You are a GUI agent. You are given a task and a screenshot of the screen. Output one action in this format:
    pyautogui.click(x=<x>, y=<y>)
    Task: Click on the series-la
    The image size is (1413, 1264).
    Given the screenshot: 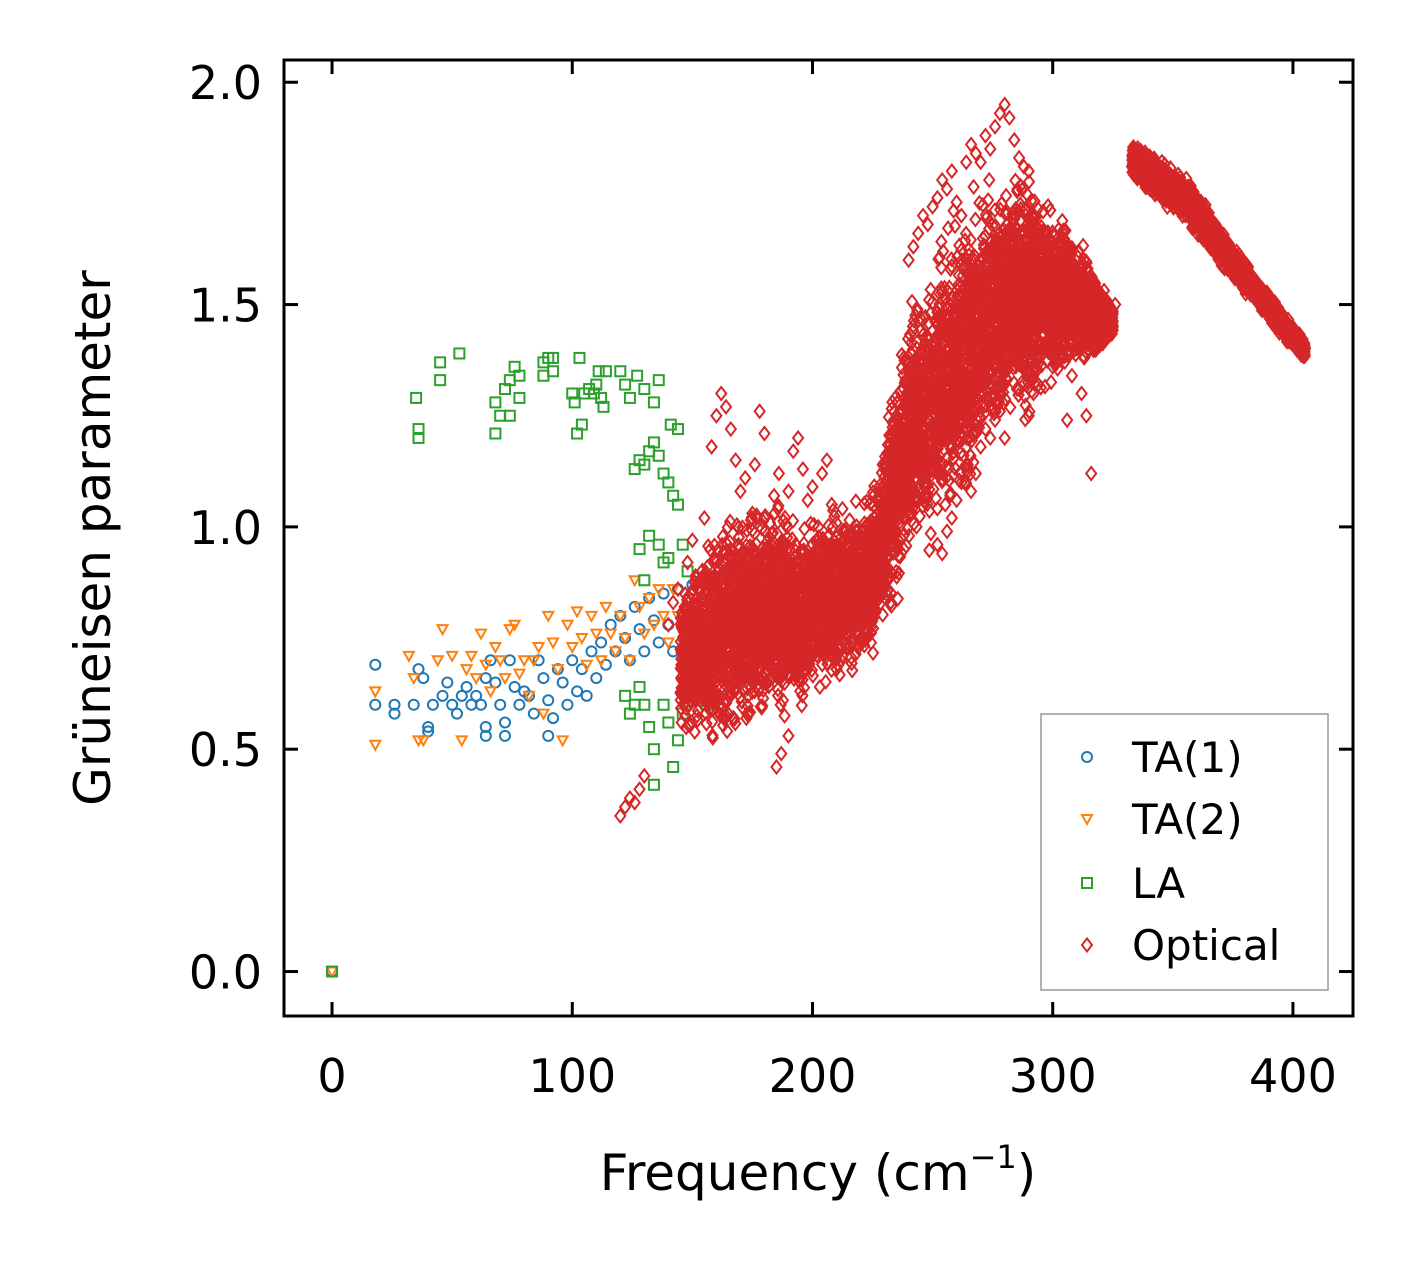 What is the action you would take?
    pyautogui.click(x=527, y=662)
    